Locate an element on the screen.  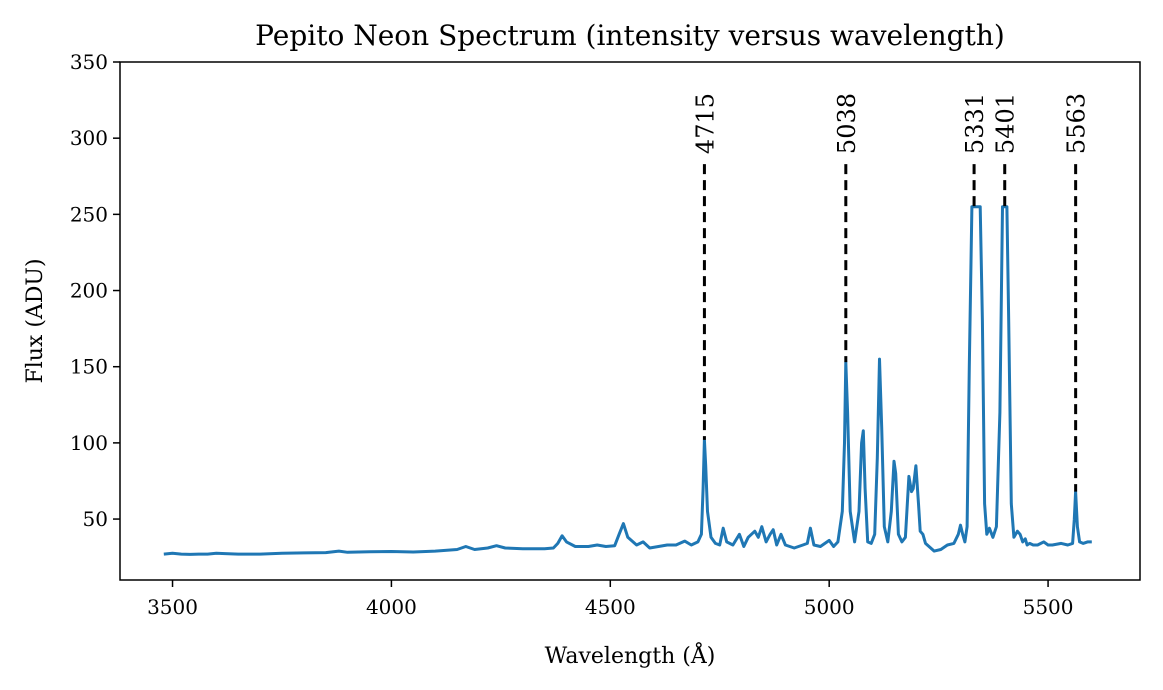
x-tick-label-5500: 5500 is located at coordinates (1048, 607).